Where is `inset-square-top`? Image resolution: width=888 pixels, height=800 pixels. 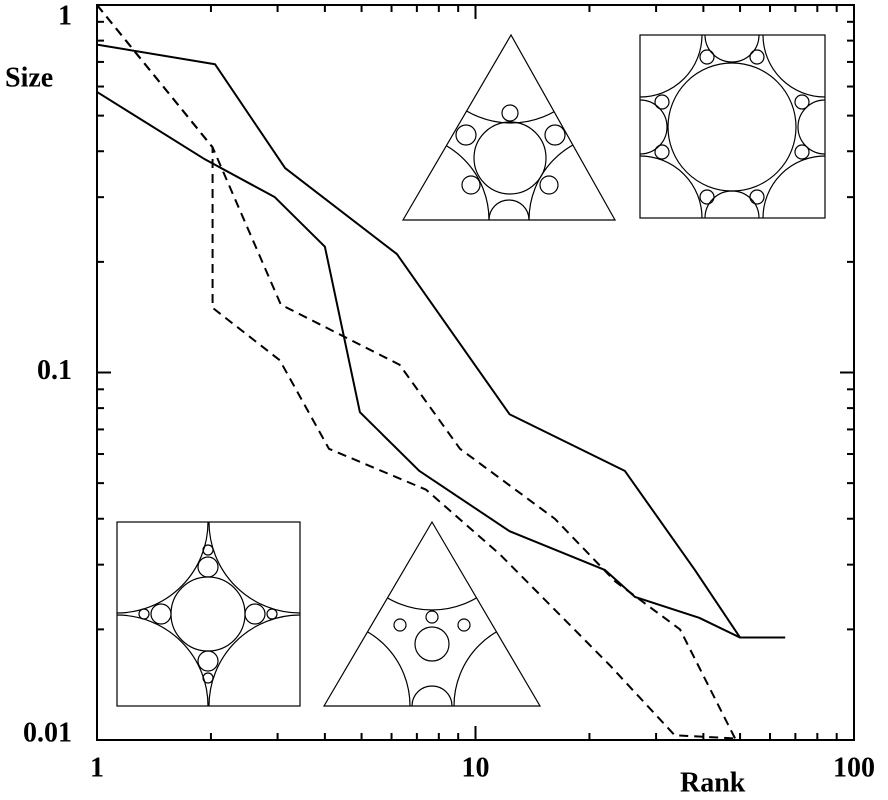
inset-square-top is located at coordinates (732, 126).